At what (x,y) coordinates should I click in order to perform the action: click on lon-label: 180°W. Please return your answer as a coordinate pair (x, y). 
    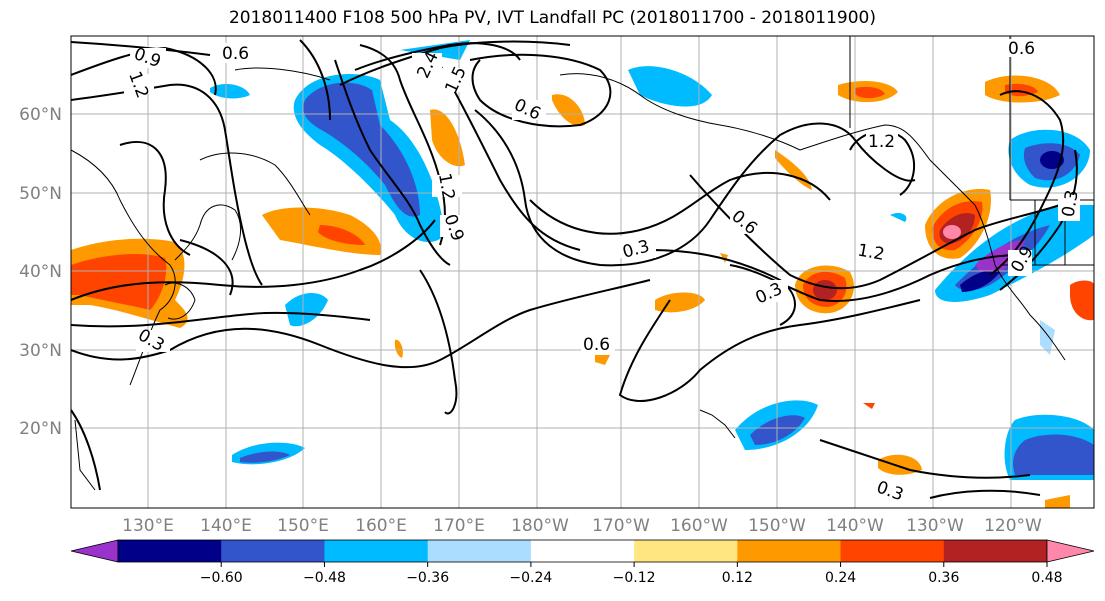
    Looking at the image, I should click on (540, 526).